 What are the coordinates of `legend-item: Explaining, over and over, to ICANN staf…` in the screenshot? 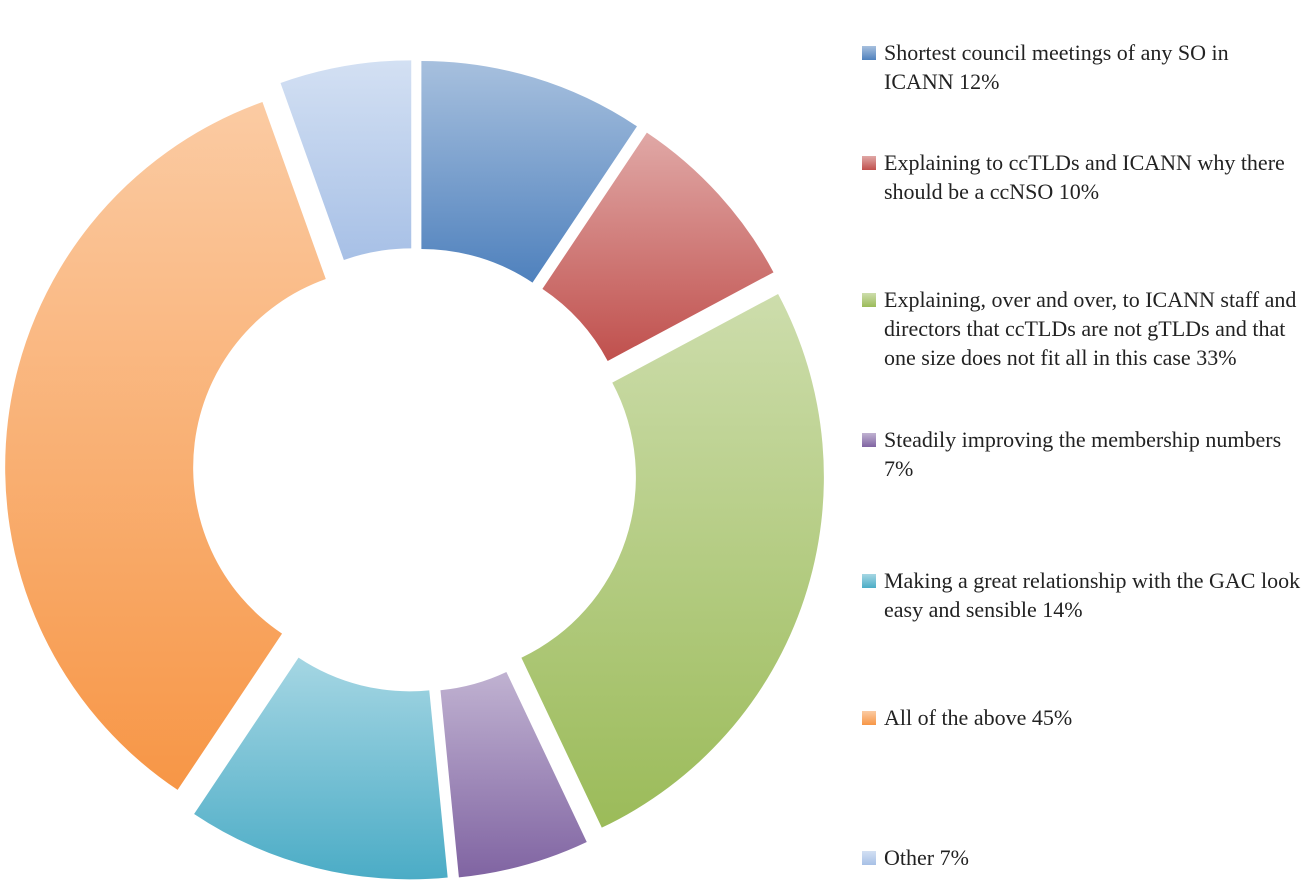 It's located at (1082, 328).